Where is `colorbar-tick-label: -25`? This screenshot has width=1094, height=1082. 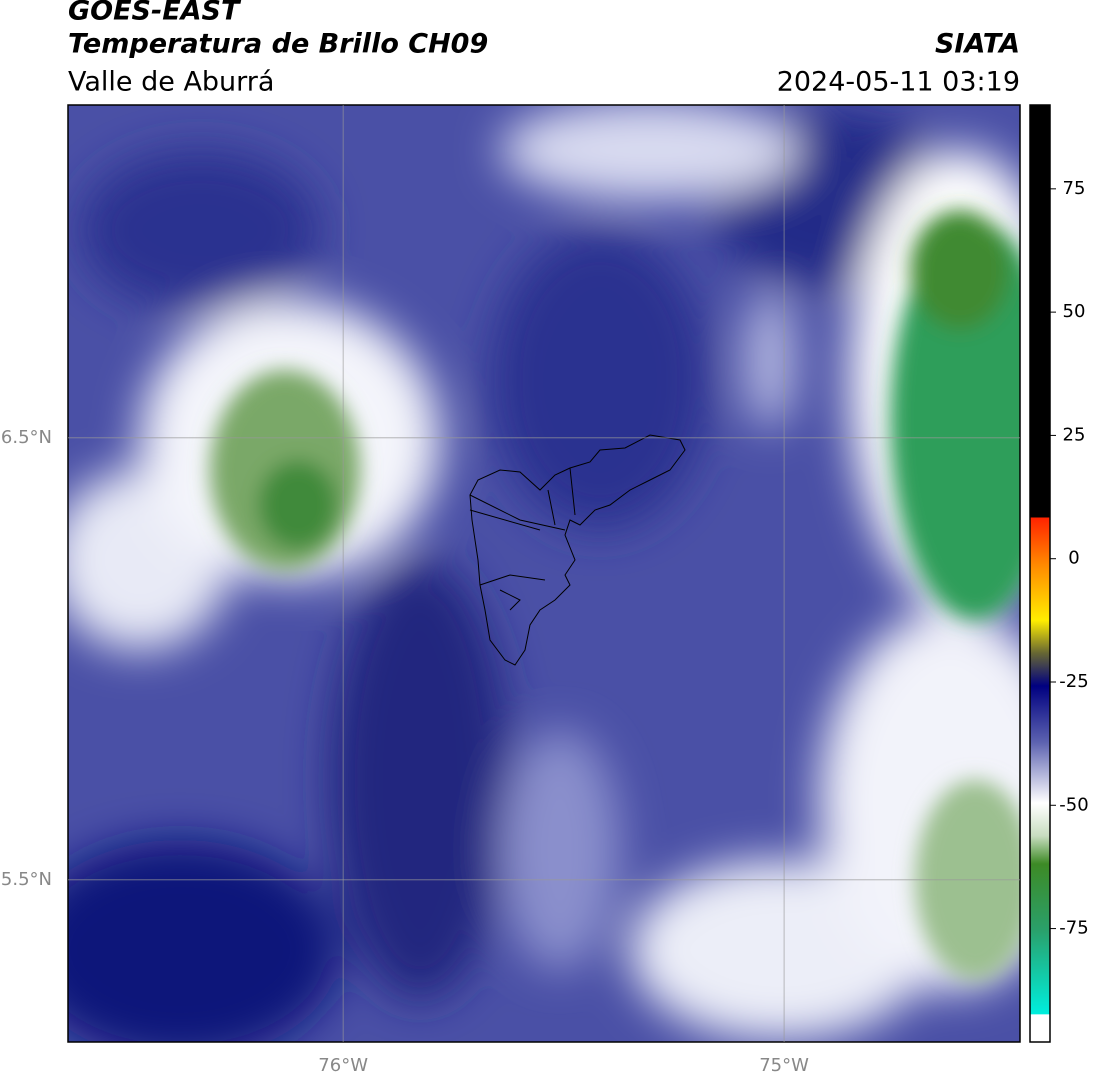
colorbar-tick-label: -25 is located at coordinates (1073, 681).